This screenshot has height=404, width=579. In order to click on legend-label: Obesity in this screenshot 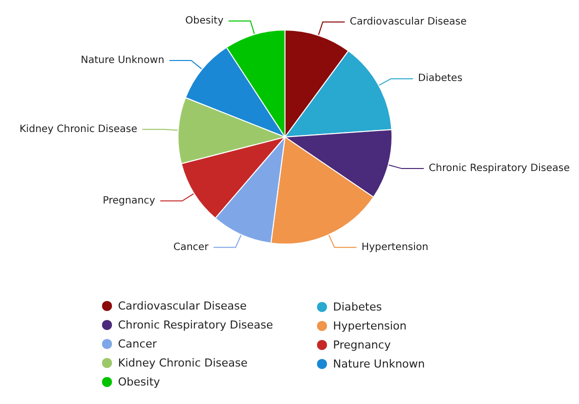, I will do `click(139, 382)`.